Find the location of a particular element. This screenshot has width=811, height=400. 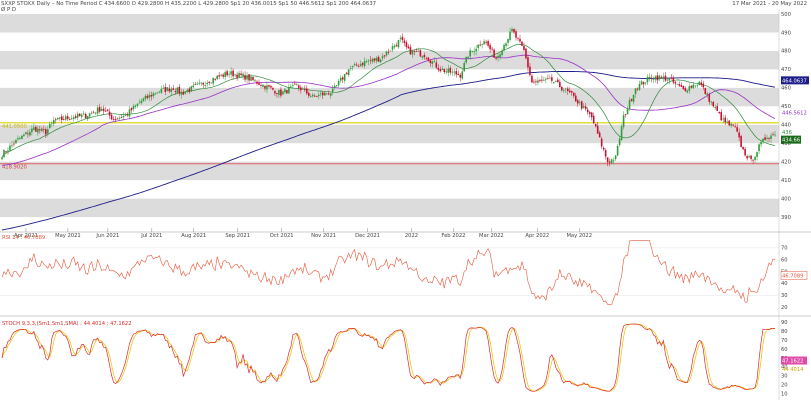

x-tick-label: Mar 2022 is located at coordinates (491, 236).